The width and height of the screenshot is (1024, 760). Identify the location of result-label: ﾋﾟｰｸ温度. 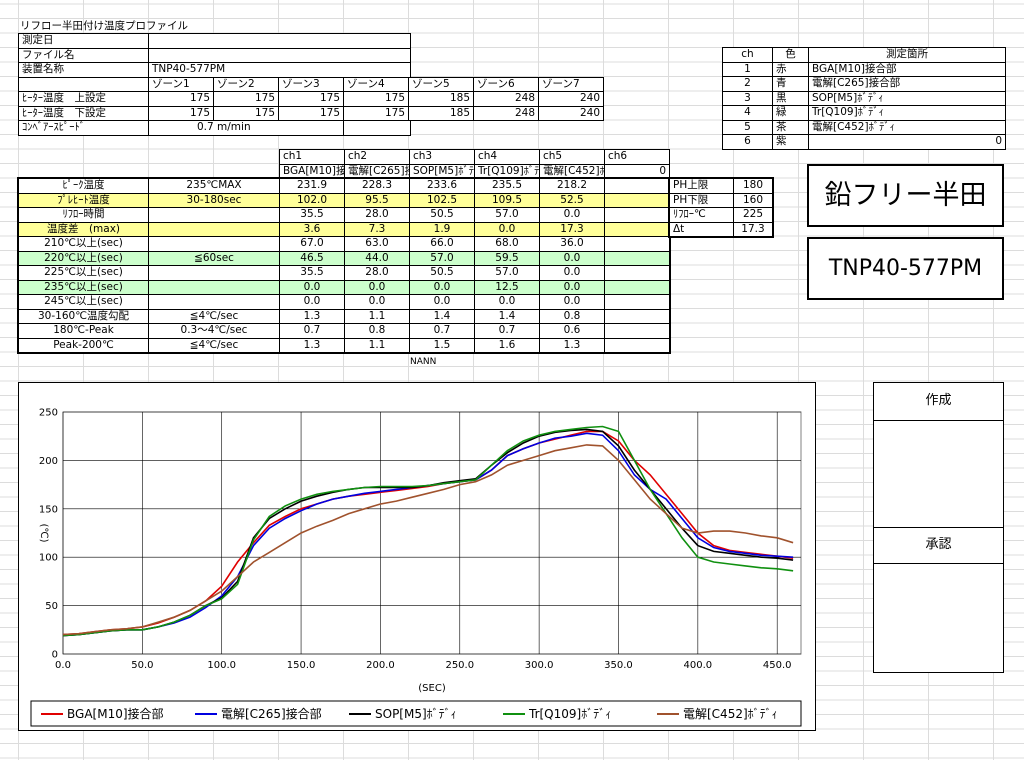
(83, 186).